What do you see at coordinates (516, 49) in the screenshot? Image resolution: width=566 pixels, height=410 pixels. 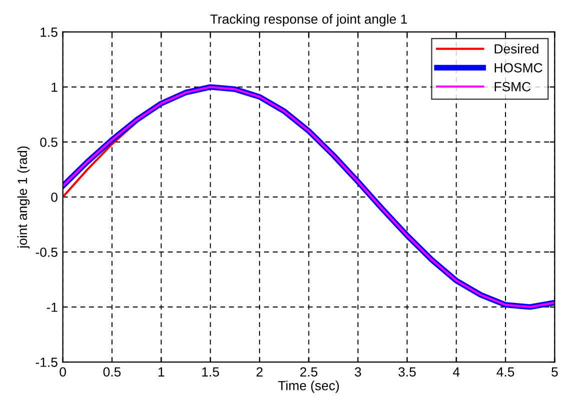 I see `legend-label: Desired` at bounding box center [516, 49].